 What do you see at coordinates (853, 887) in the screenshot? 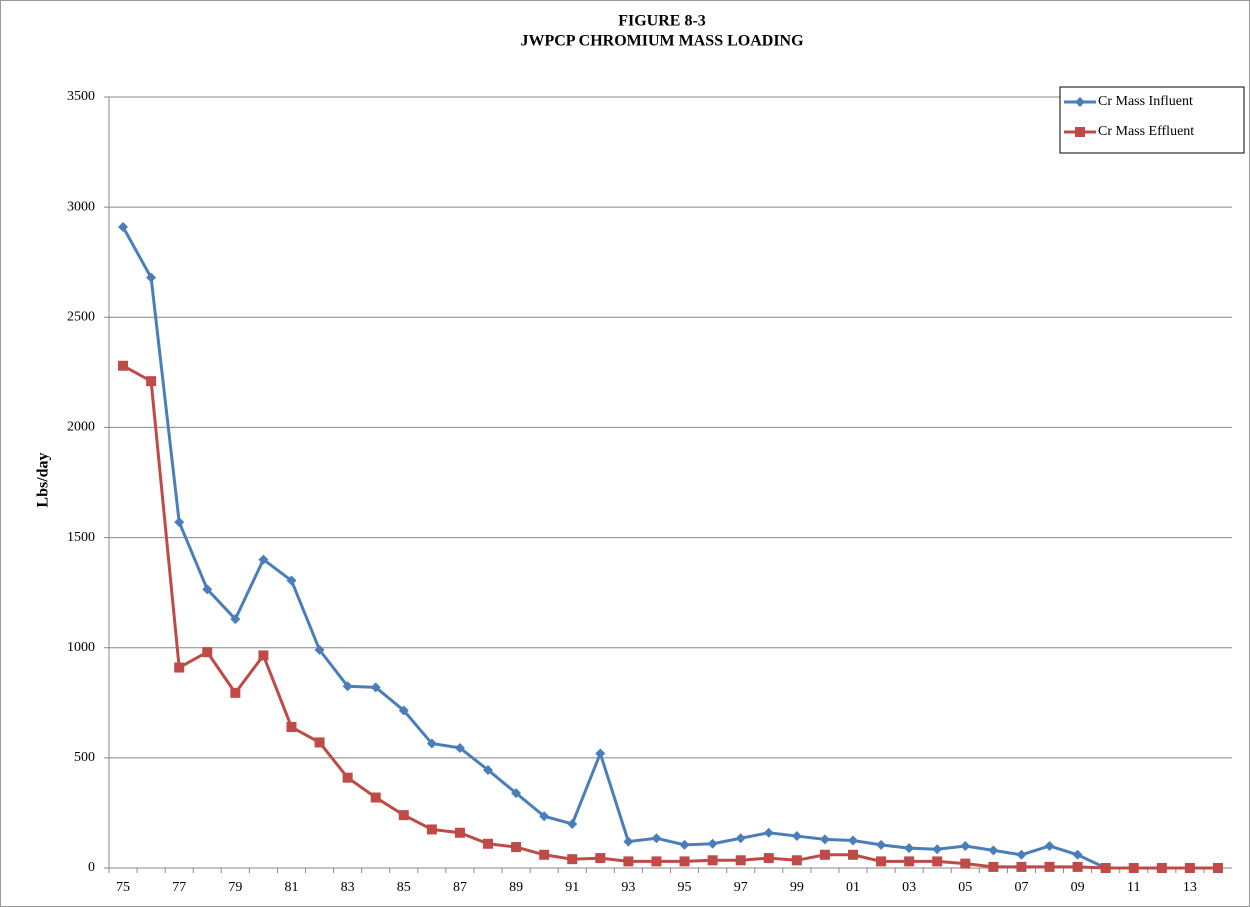
I see `x-tick-label: 01` at bounding box center [853, 887].